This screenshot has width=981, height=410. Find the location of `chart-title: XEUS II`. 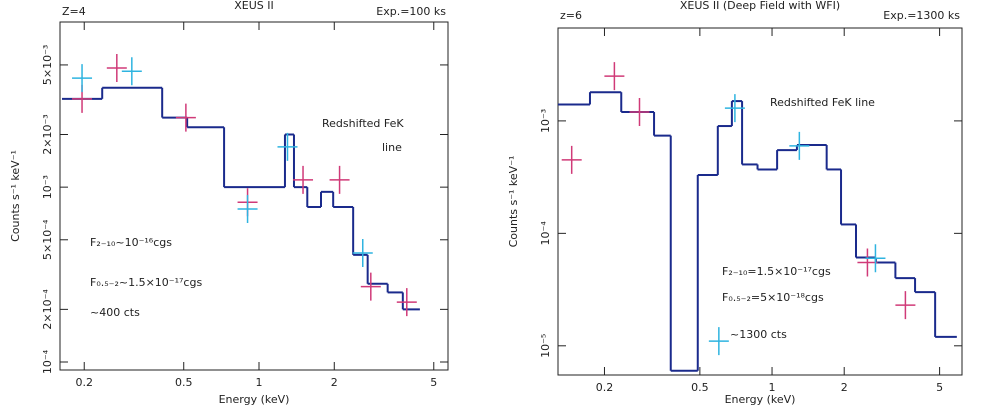

chart-title: XEUS II is located at coordinates (254, 6).